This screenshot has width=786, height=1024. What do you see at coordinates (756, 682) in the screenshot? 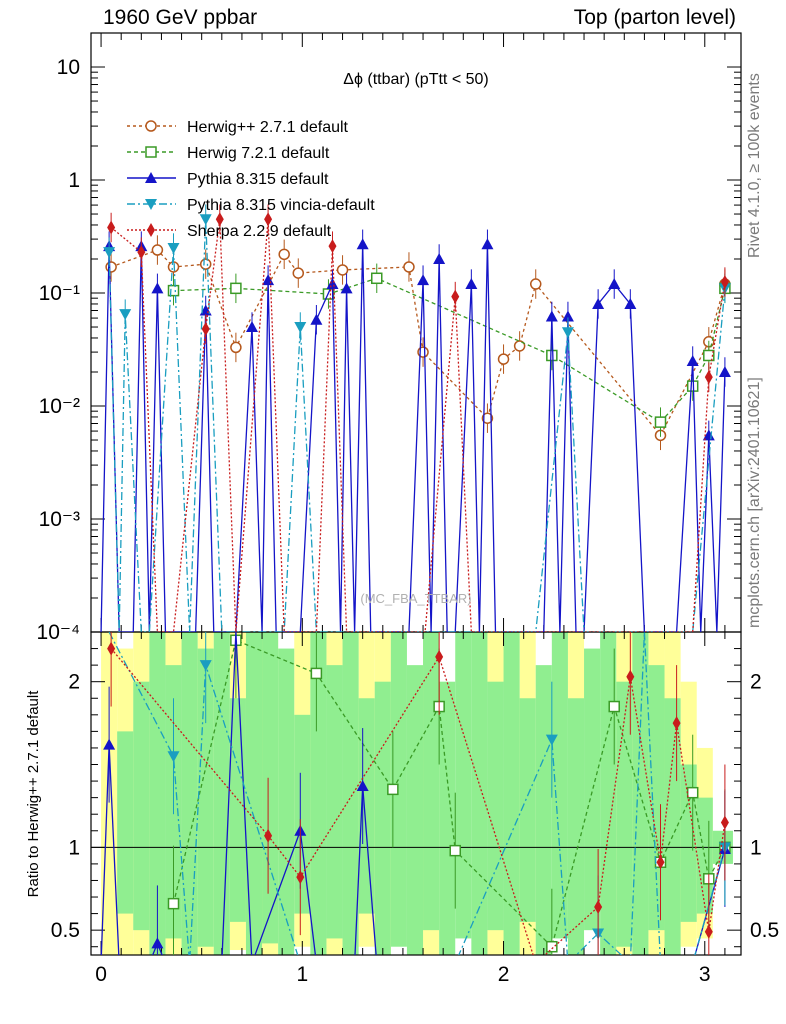
I see `ratio-tick-label-right: 2` at bounding box center [756, 682].